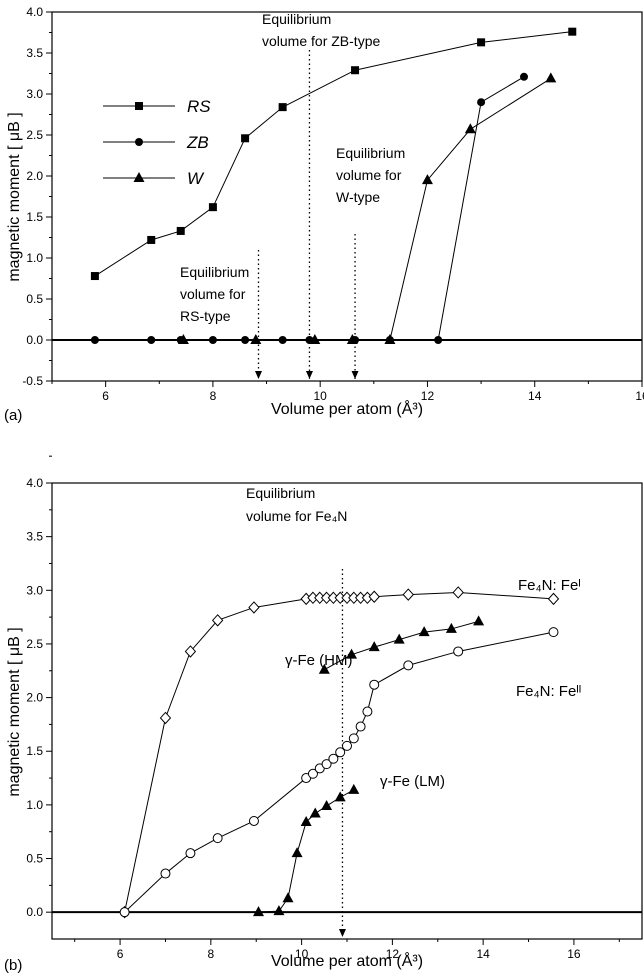 The width and height of the screenshot is (644, 975). Describe the element at coordinates (157, 142) in the screenshot. I see `legend-a: RS ZB W` at that location.